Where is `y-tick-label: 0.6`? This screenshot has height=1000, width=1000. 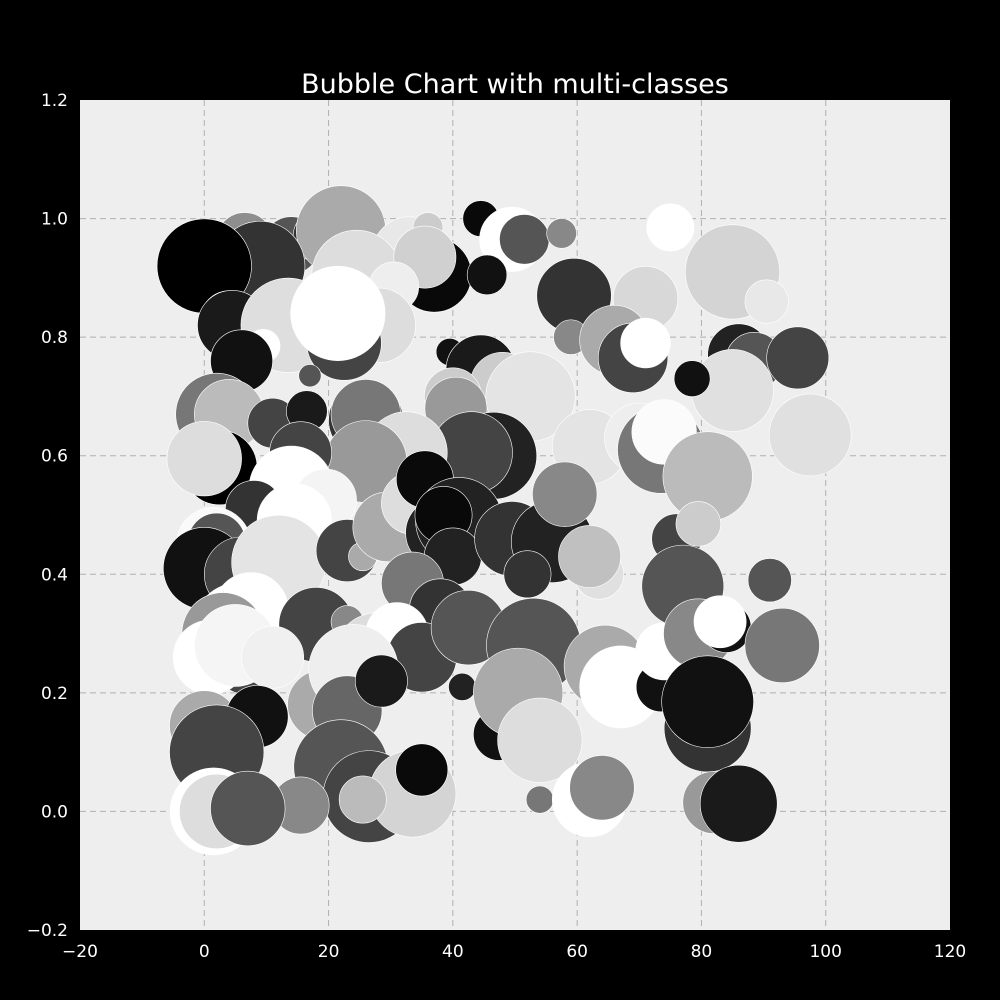
y-tick-label: 0.6 is located at coordinates (54, 457).